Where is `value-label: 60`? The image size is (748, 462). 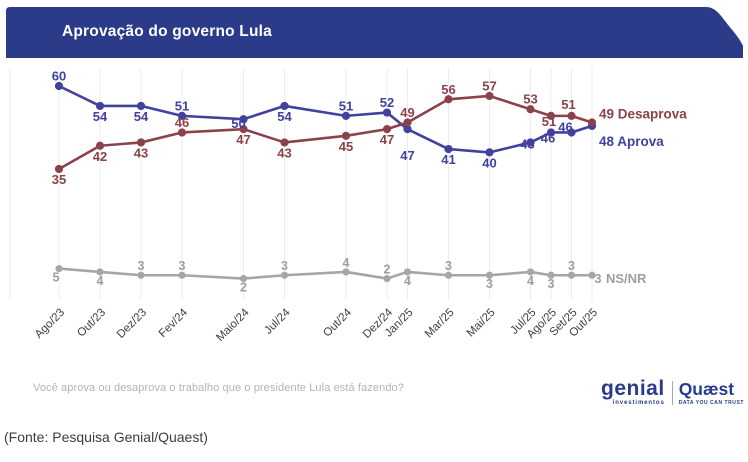 value-label: 60 is located at coordinates (59, 76).